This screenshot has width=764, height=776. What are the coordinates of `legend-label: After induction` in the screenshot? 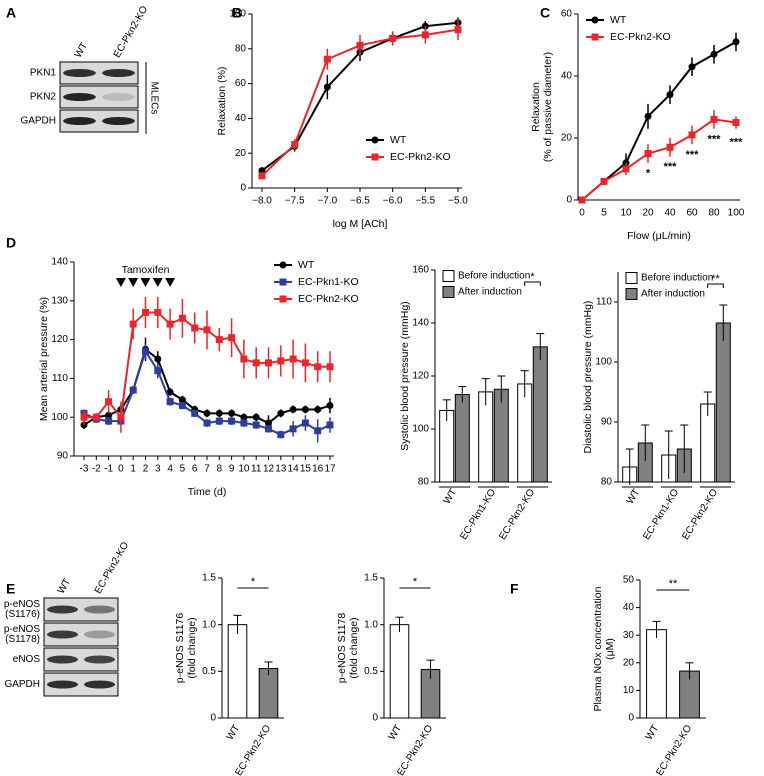 It's located at (673, 294).